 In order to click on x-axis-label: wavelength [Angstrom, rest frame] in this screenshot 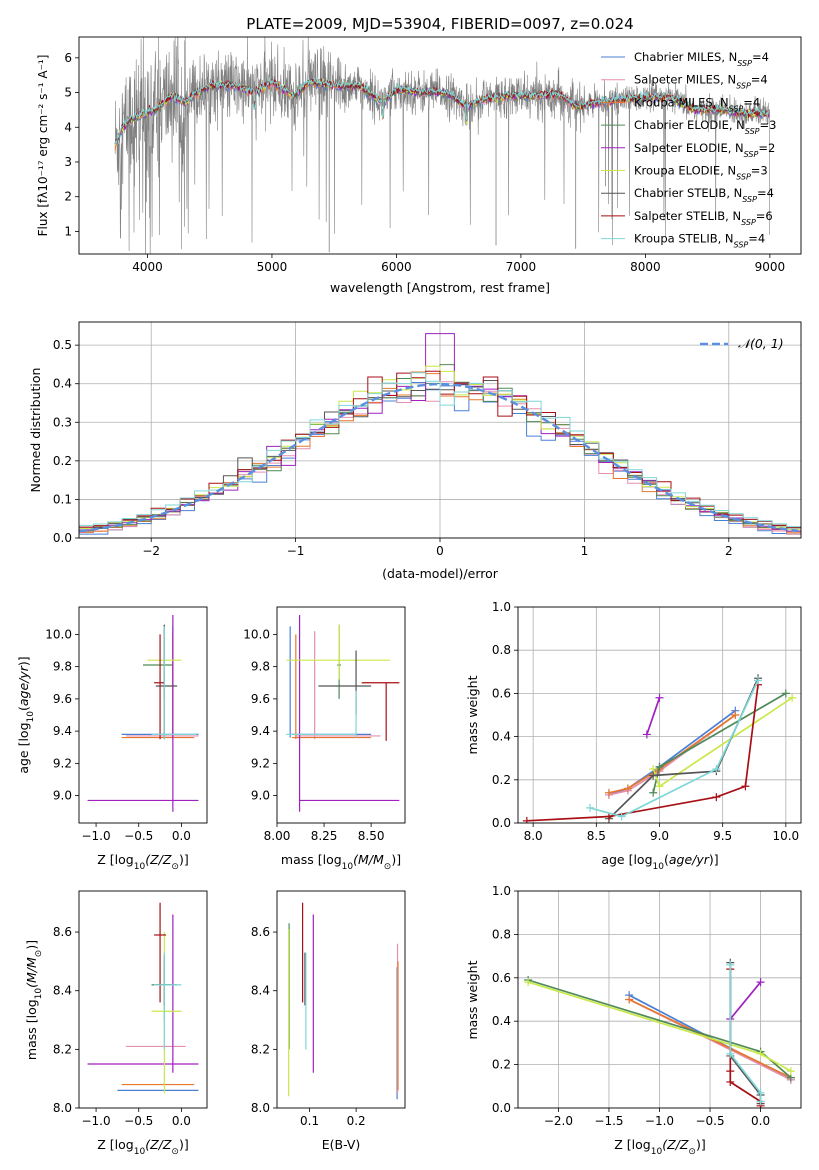, I will do `click(440, 287)`.